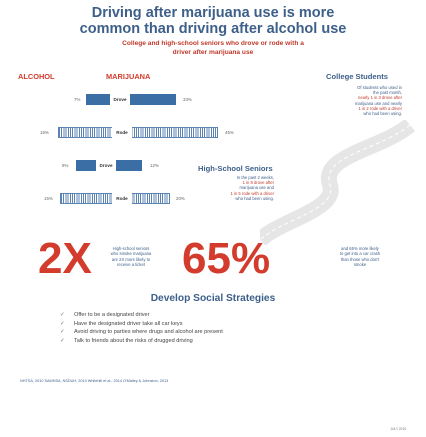  I want to click on college-rode-marijuana-pct: 45%, so click(229, 132).